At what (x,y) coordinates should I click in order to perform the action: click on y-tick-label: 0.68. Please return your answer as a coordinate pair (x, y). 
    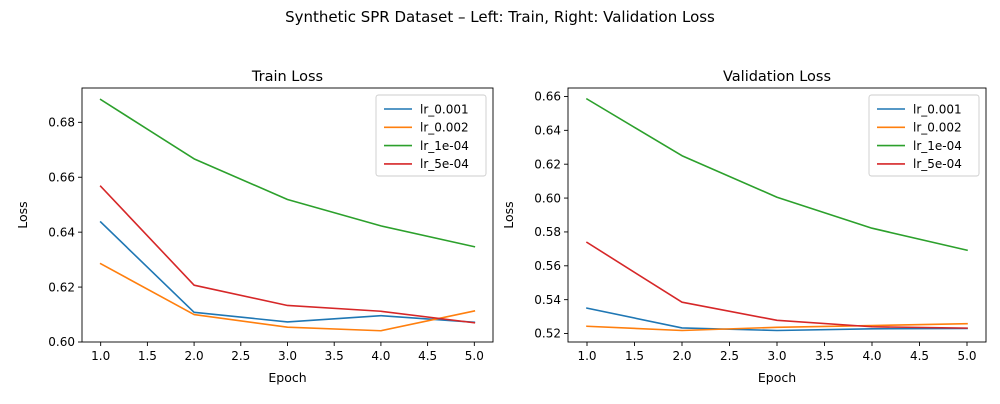
    Looking at the image, I should click on (61, 123).